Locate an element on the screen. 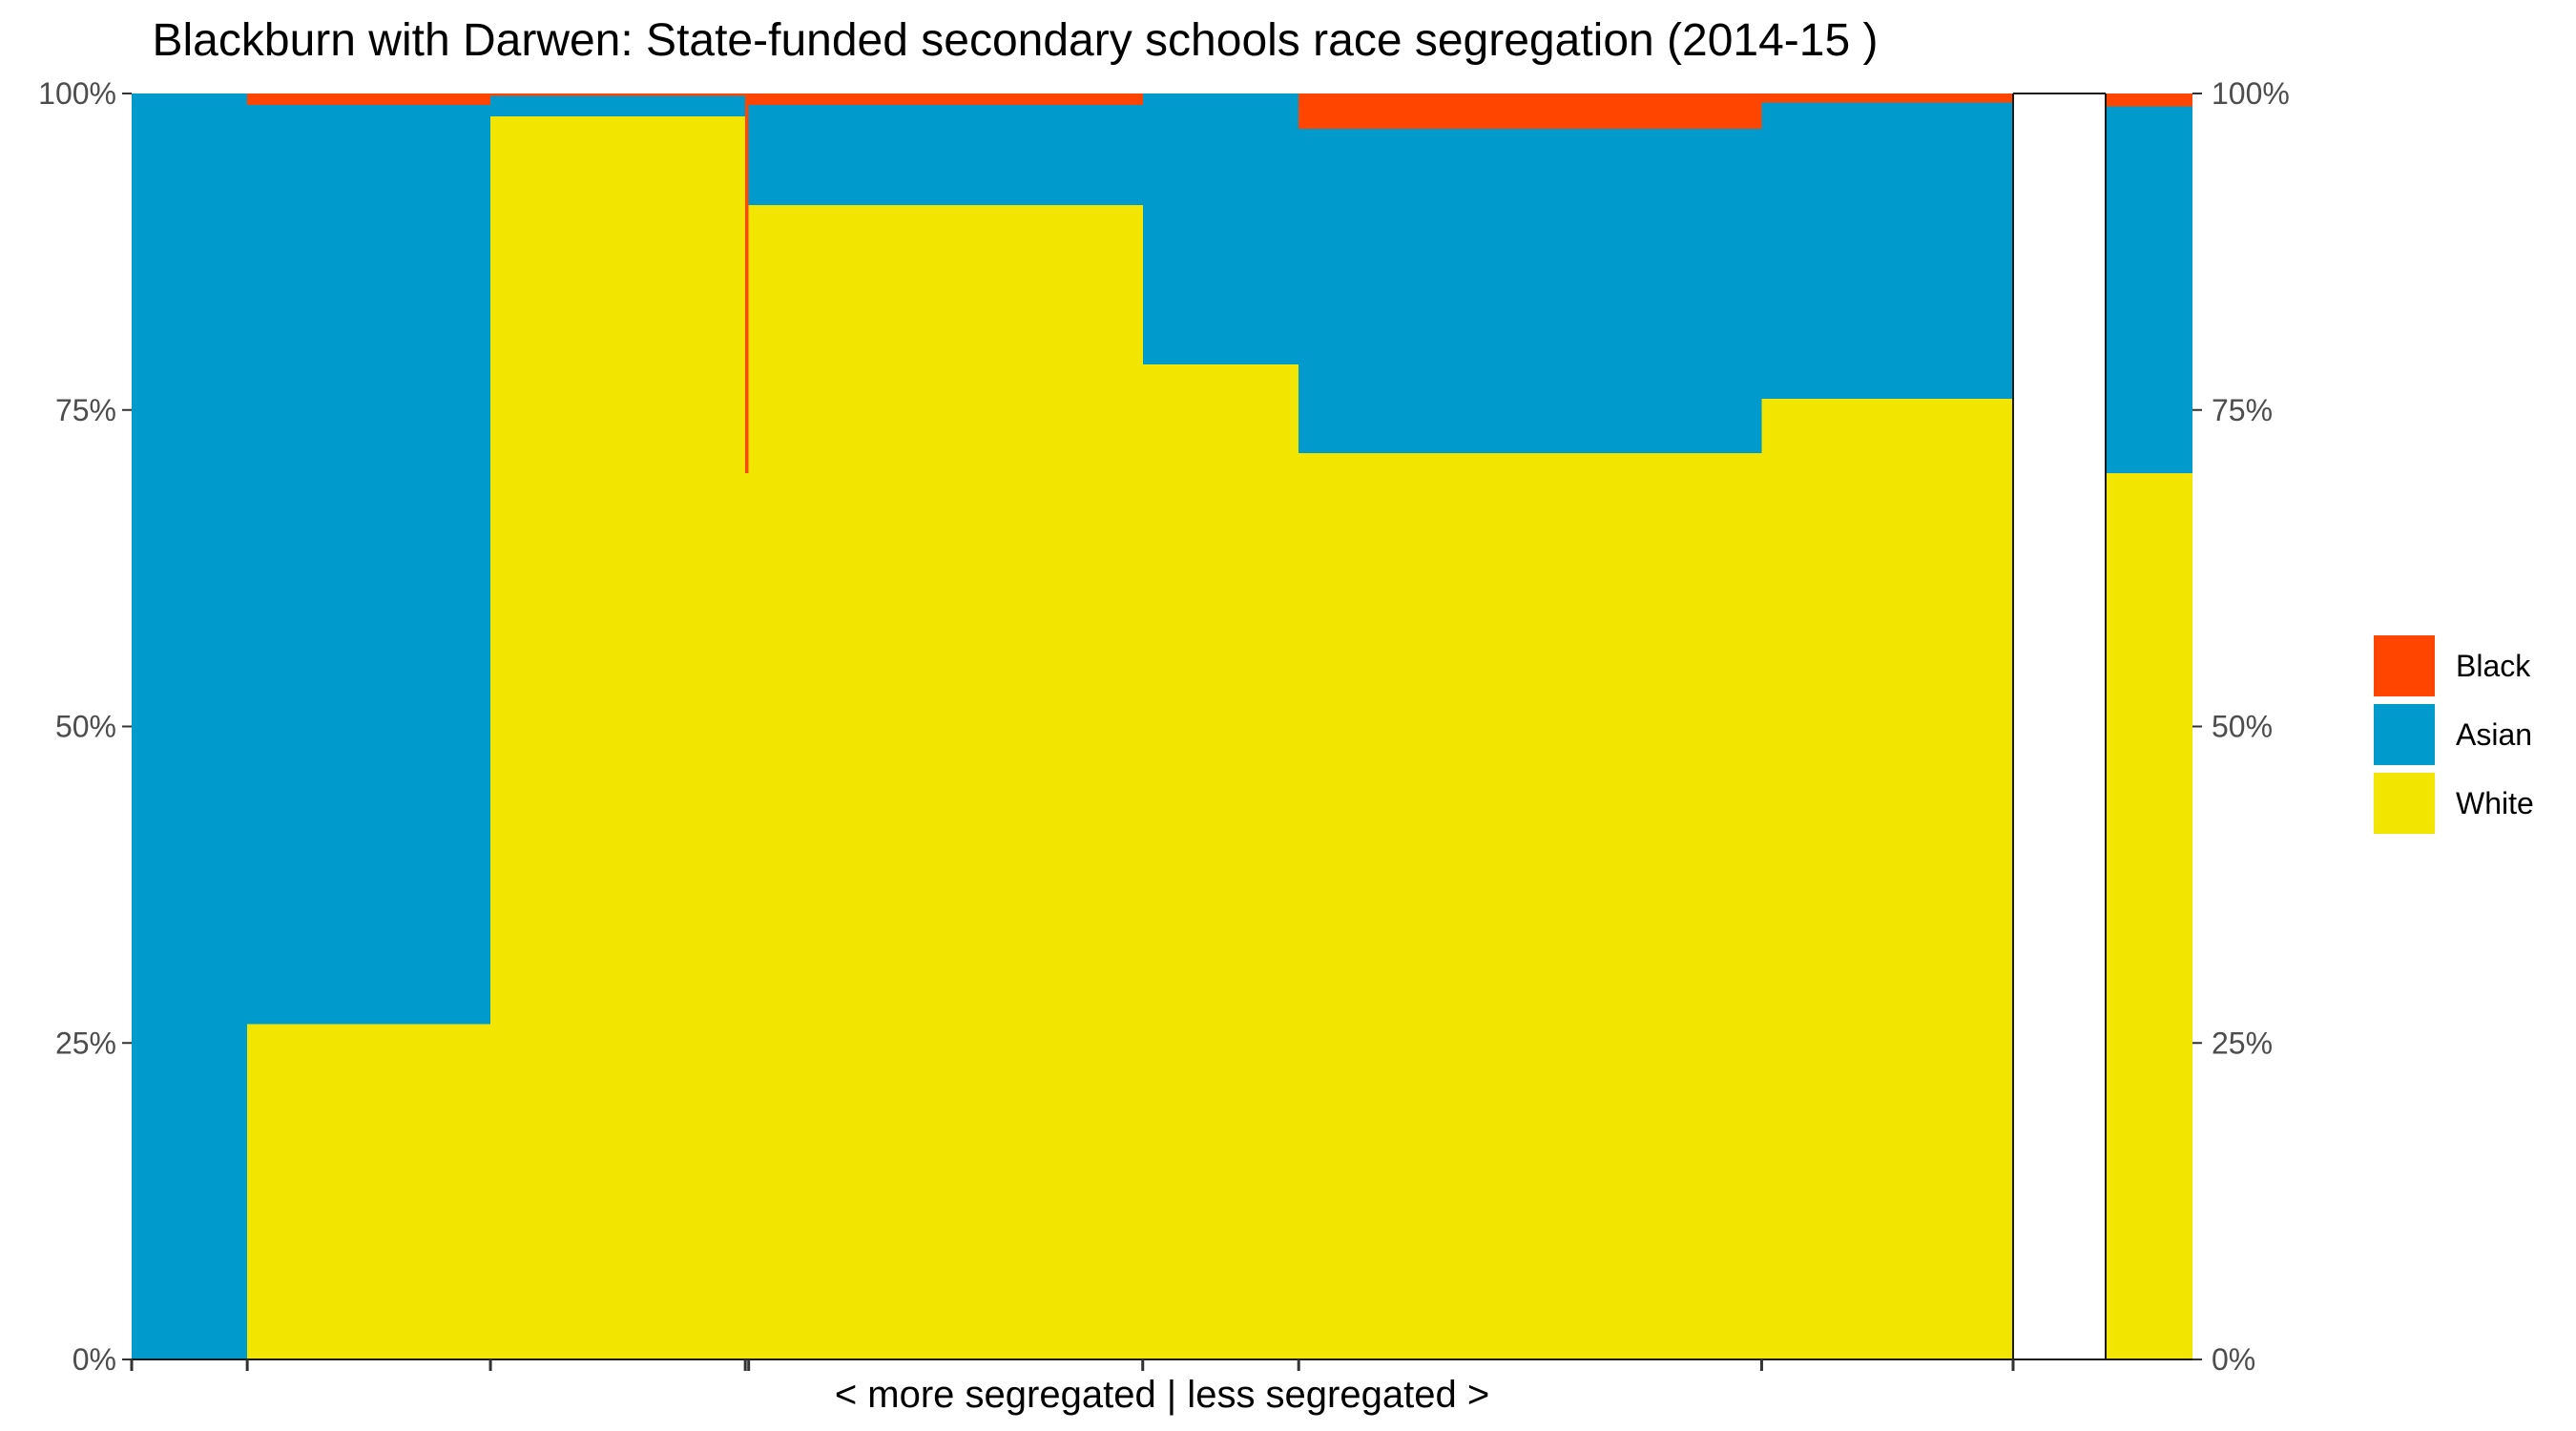 The width and height of the screenshot is (2576, 1431). y-tick-label: 100% is located at coordinates (77, 93).